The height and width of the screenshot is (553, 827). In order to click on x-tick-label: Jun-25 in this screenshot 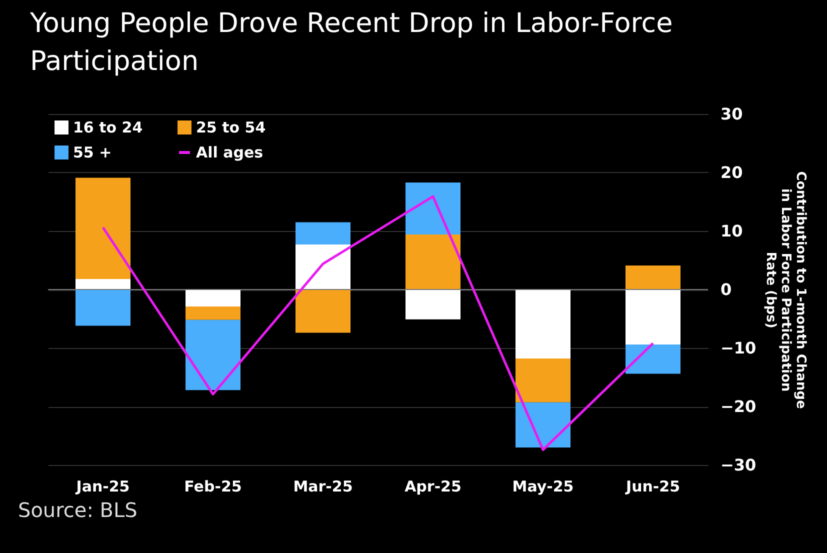, I will do `click(652, 487)`.